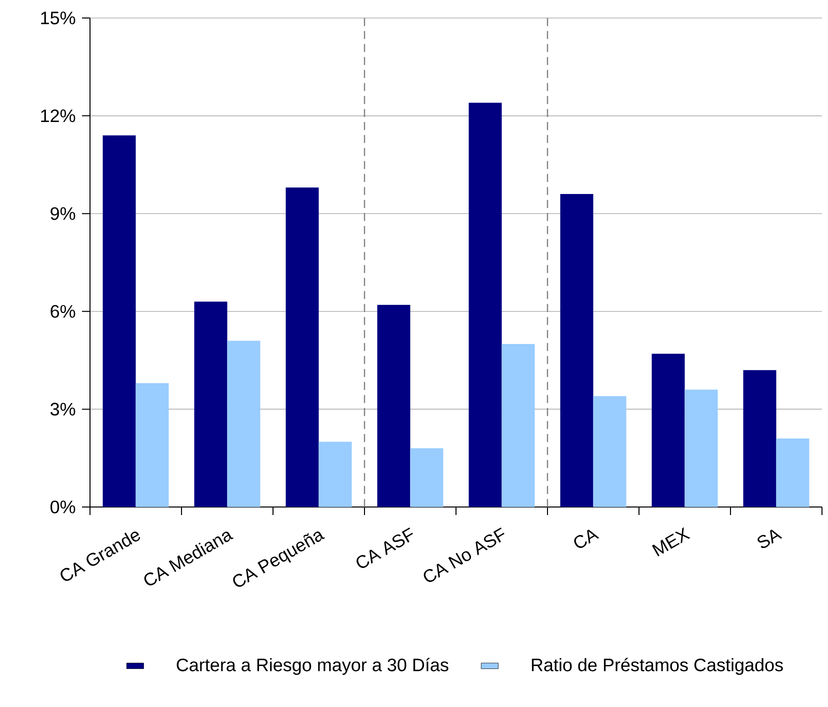 Image resolution: width=828 pixels, height=707 pixels. What do you see at coordinates (312, 666) in the screenshot?
I see `legend-label: Cartera a Riesgo mayor a 30 Días` at bounding box center [312, 666].